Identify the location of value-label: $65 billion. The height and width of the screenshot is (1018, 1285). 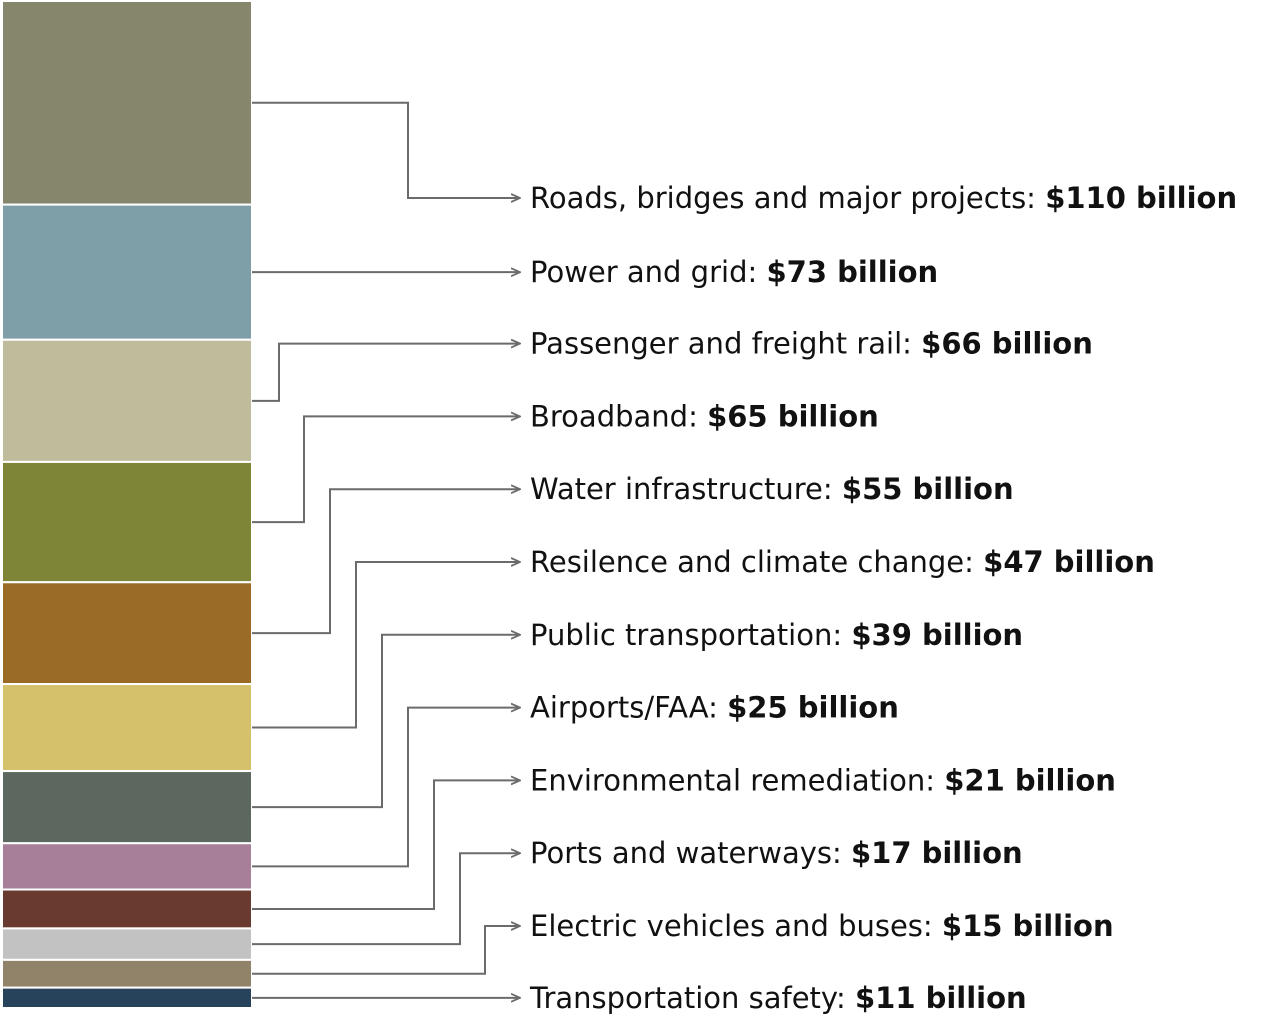
(793, 416).